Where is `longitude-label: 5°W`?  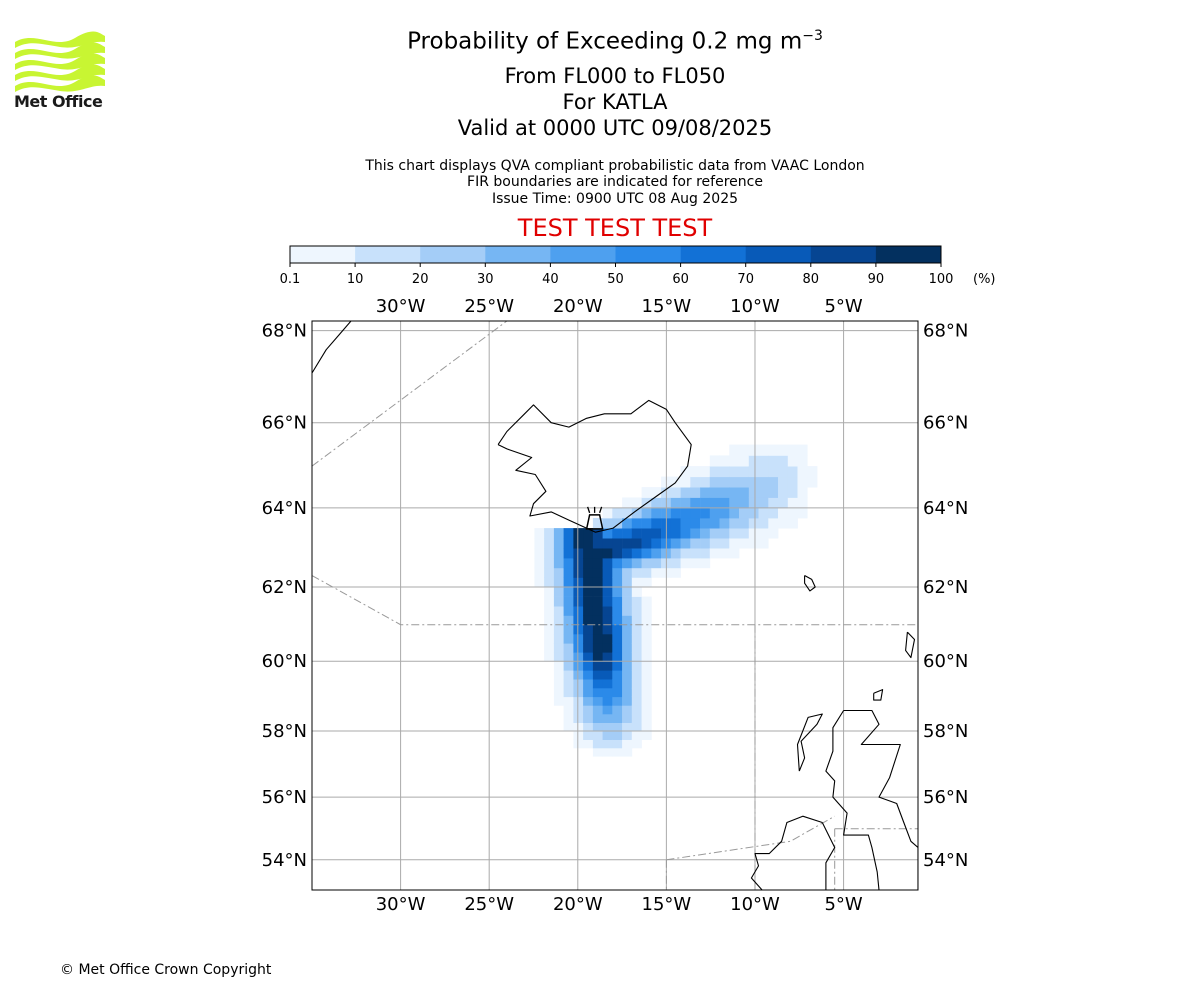
longitude-label: 5°W is located at coordinates (843, 306).